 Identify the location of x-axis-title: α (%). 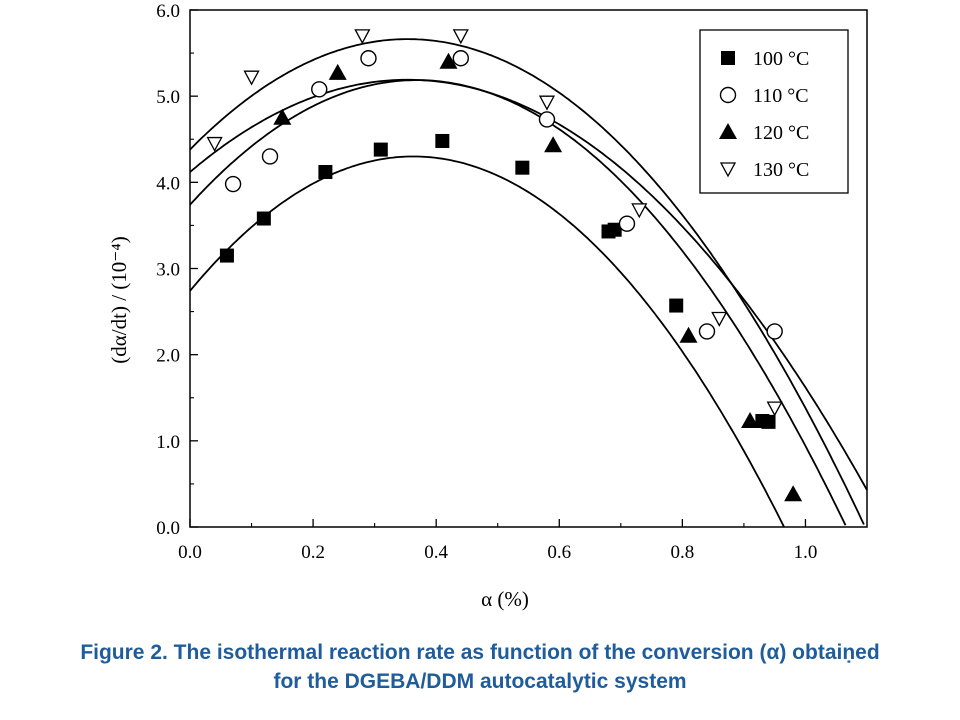
(505, 599).